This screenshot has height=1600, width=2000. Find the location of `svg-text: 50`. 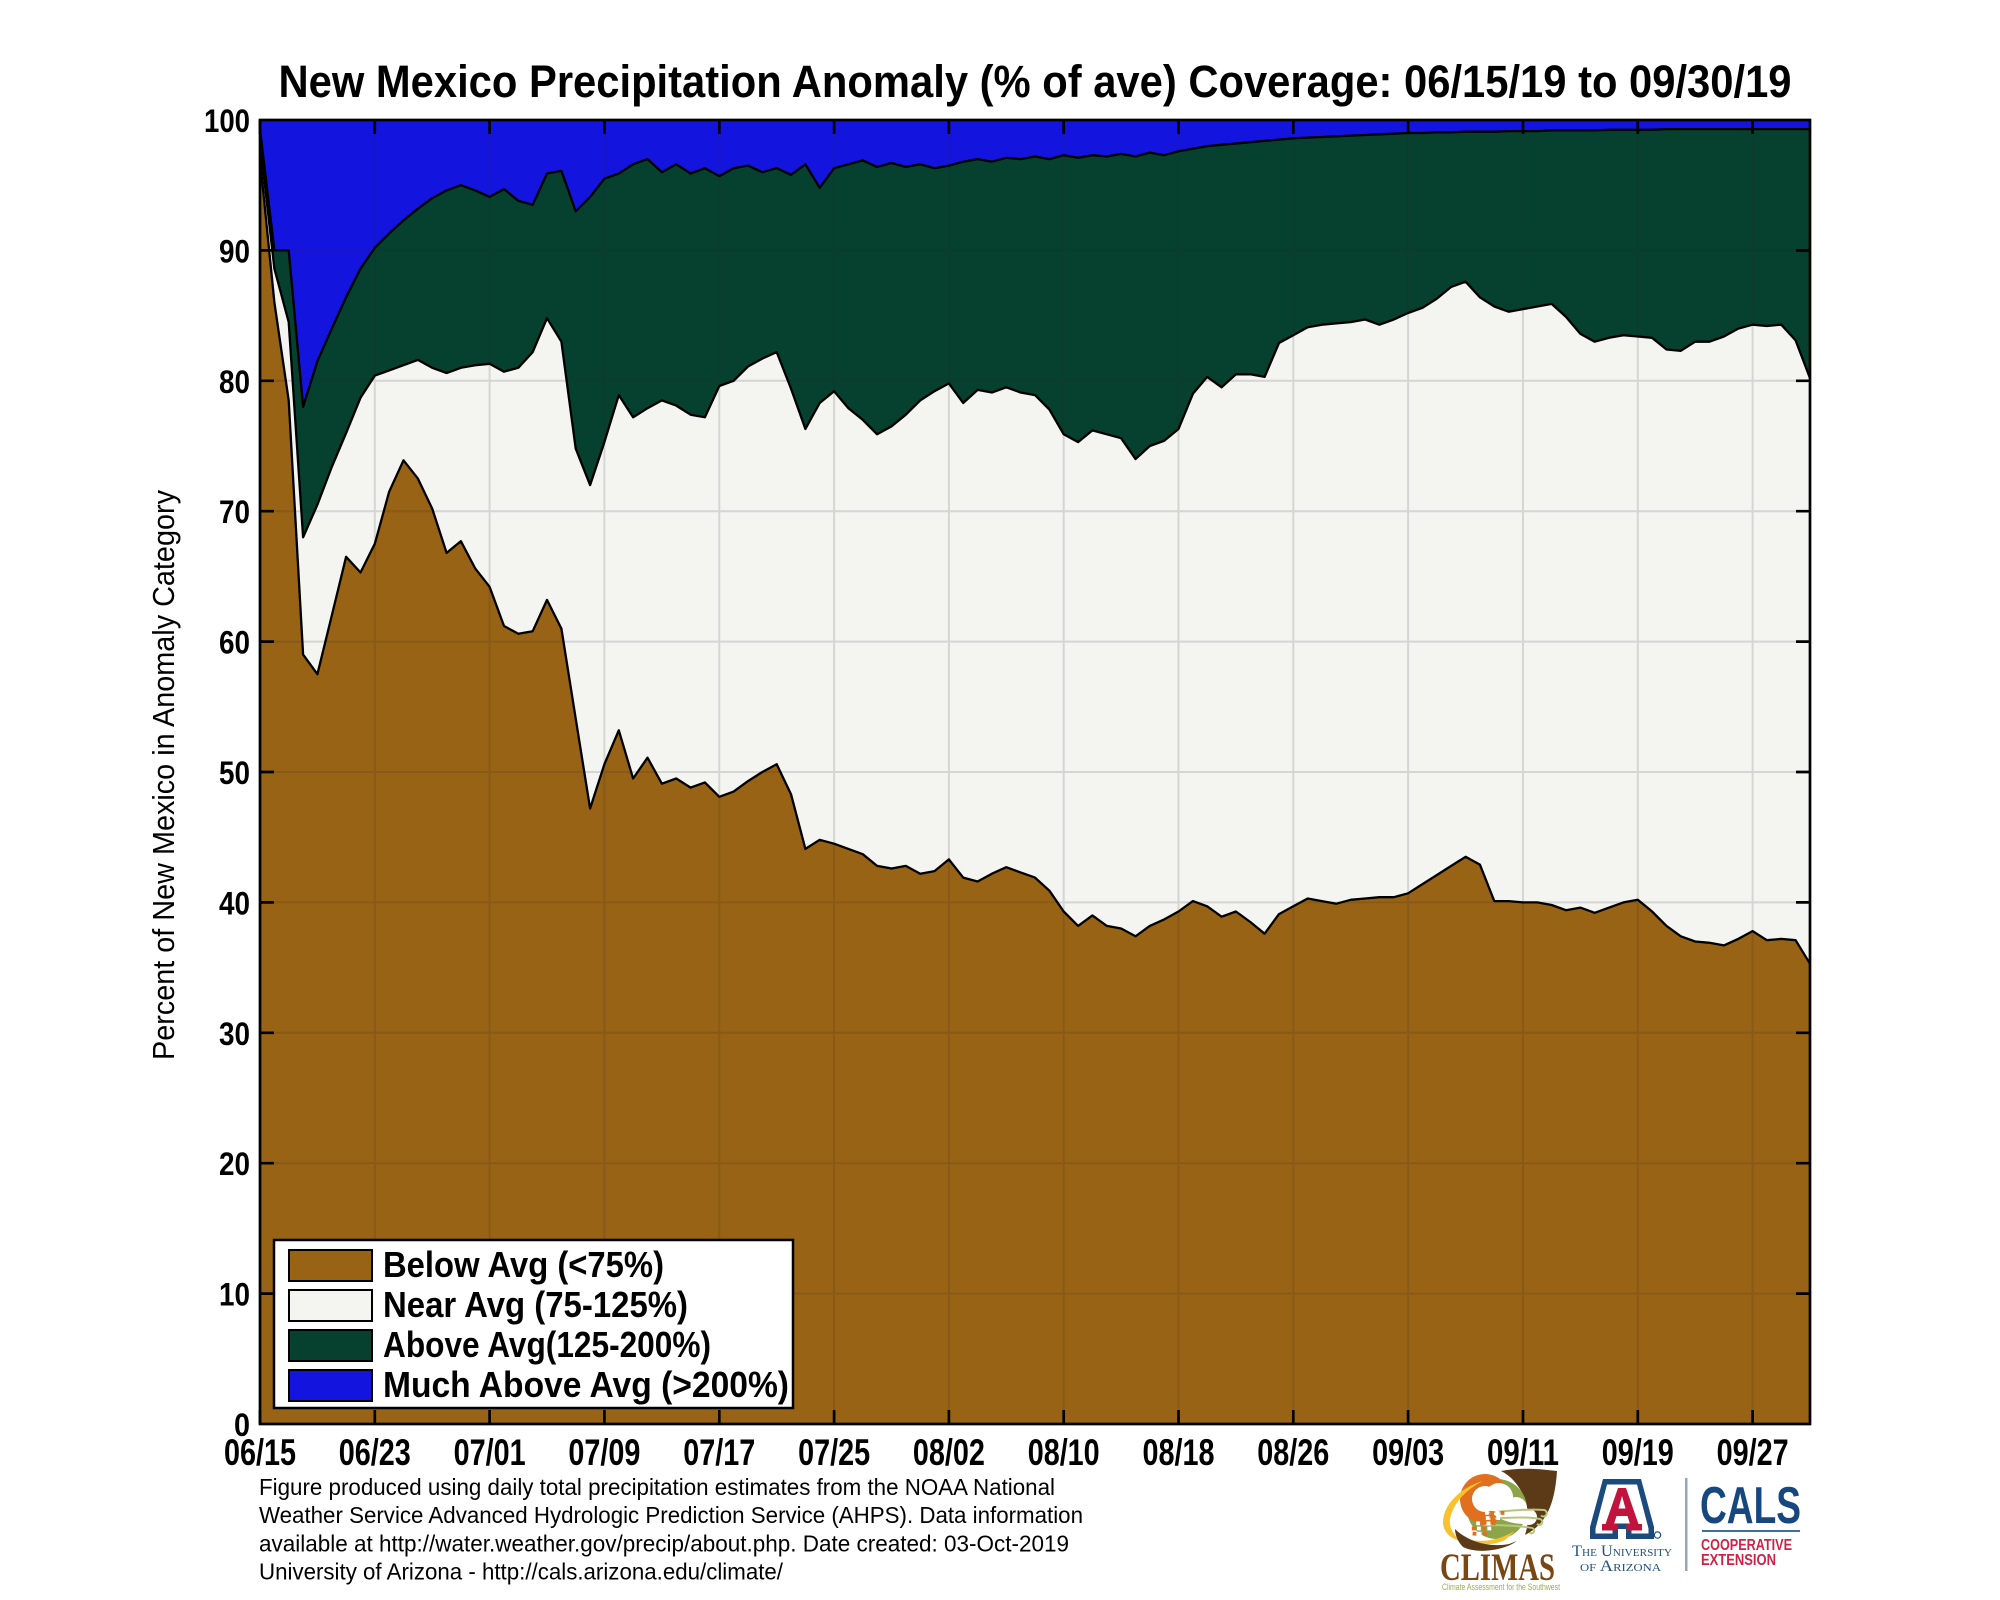

svg-text: 50 is located at coordinates (234, 773).